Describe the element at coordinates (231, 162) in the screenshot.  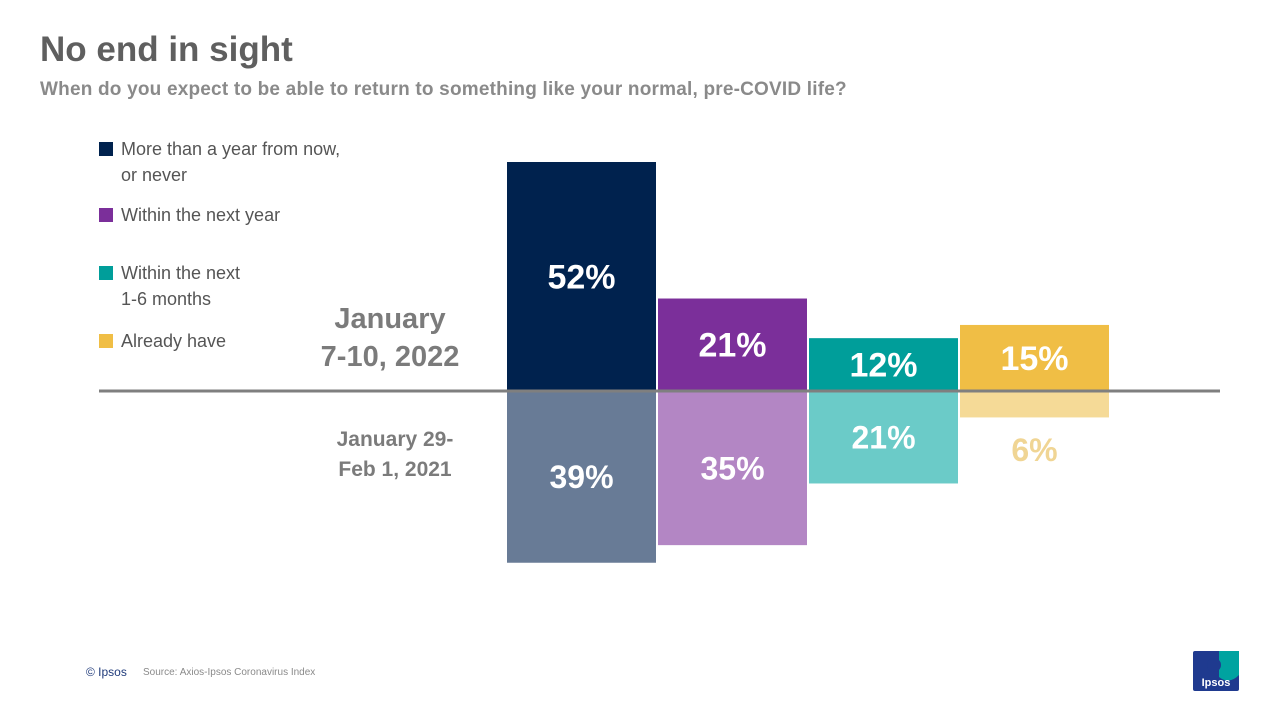
I see `legend-label: More than a year from now, or never` at that location.